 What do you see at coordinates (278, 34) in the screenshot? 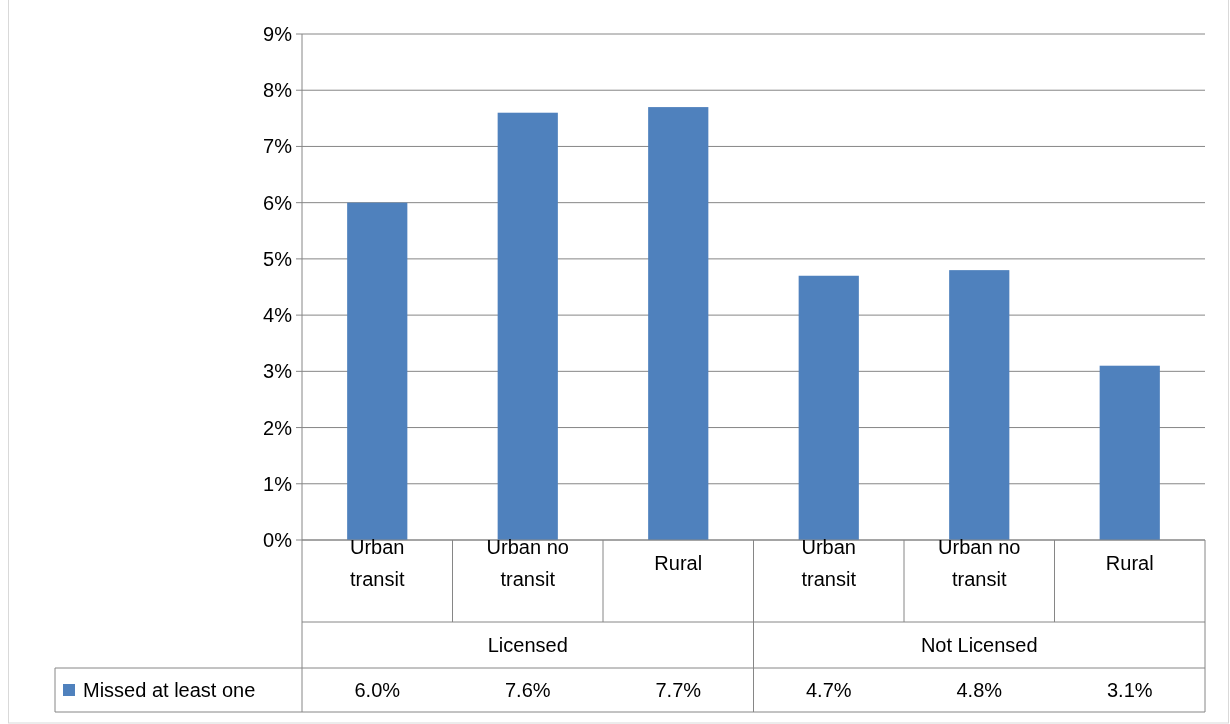
I see `y-tick-label: 9%` at bounding box center [278, 34].